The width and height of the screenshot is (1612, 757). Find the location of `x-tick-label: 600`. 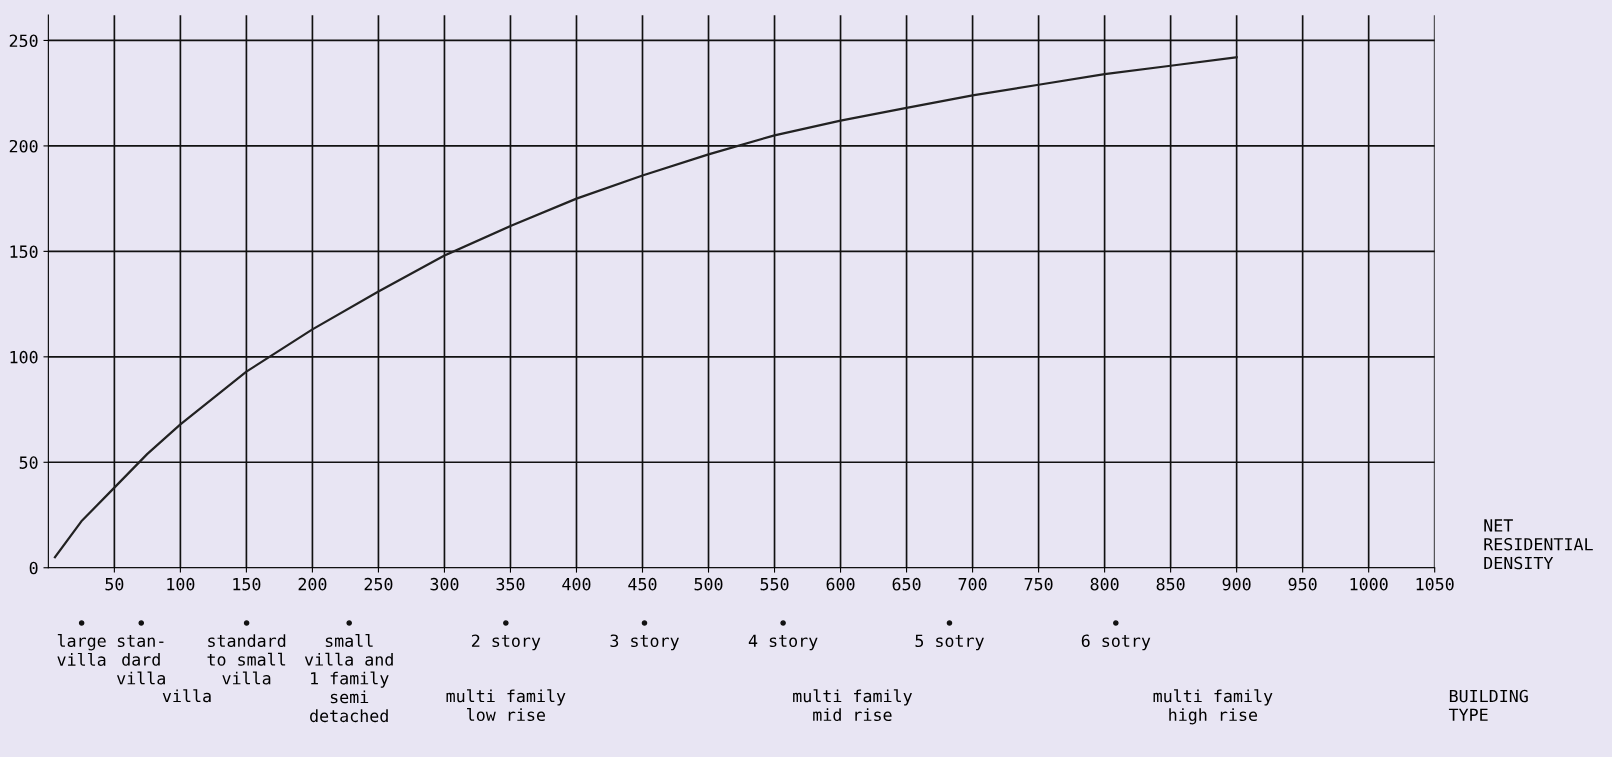

x-tick-label: 600 is located at coordinates (840, 584).